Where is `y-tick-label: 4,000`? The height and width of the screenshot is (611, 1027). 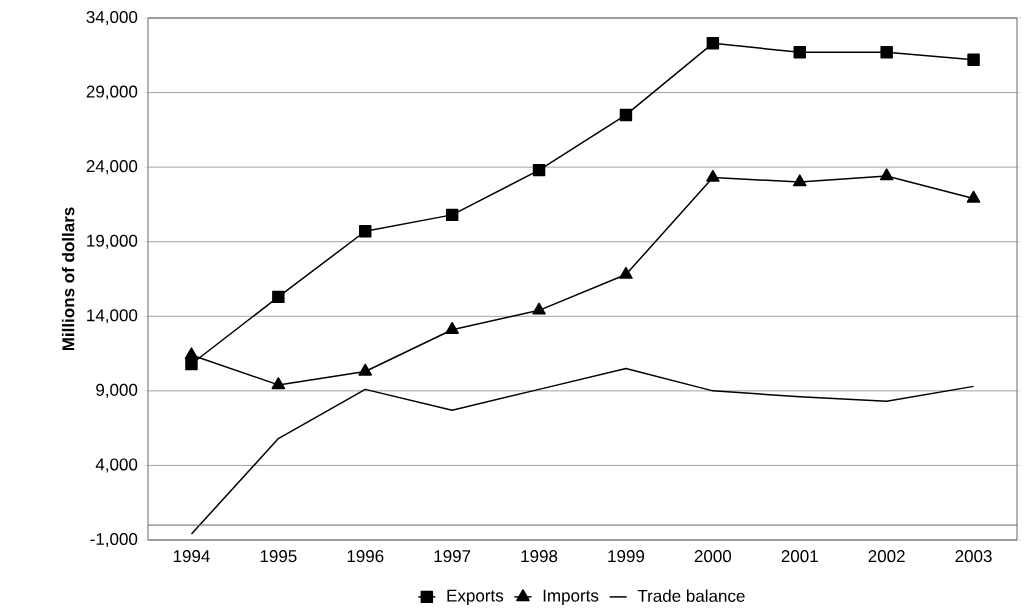
y-tick-label: 4,000 is located at coordinates (116, 465).